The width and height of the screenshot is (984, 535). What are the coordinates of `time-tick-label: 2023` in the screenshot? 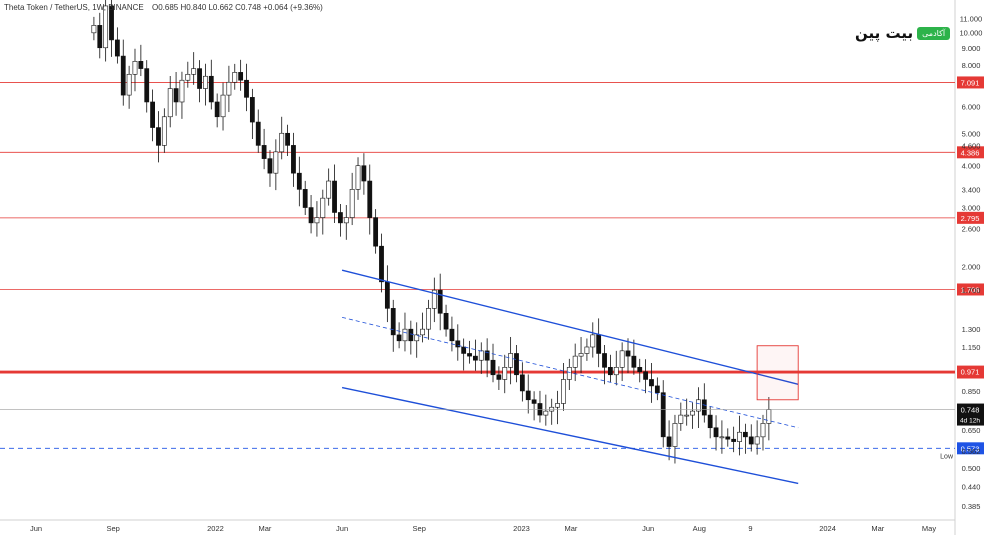 It's located at (521, 528).